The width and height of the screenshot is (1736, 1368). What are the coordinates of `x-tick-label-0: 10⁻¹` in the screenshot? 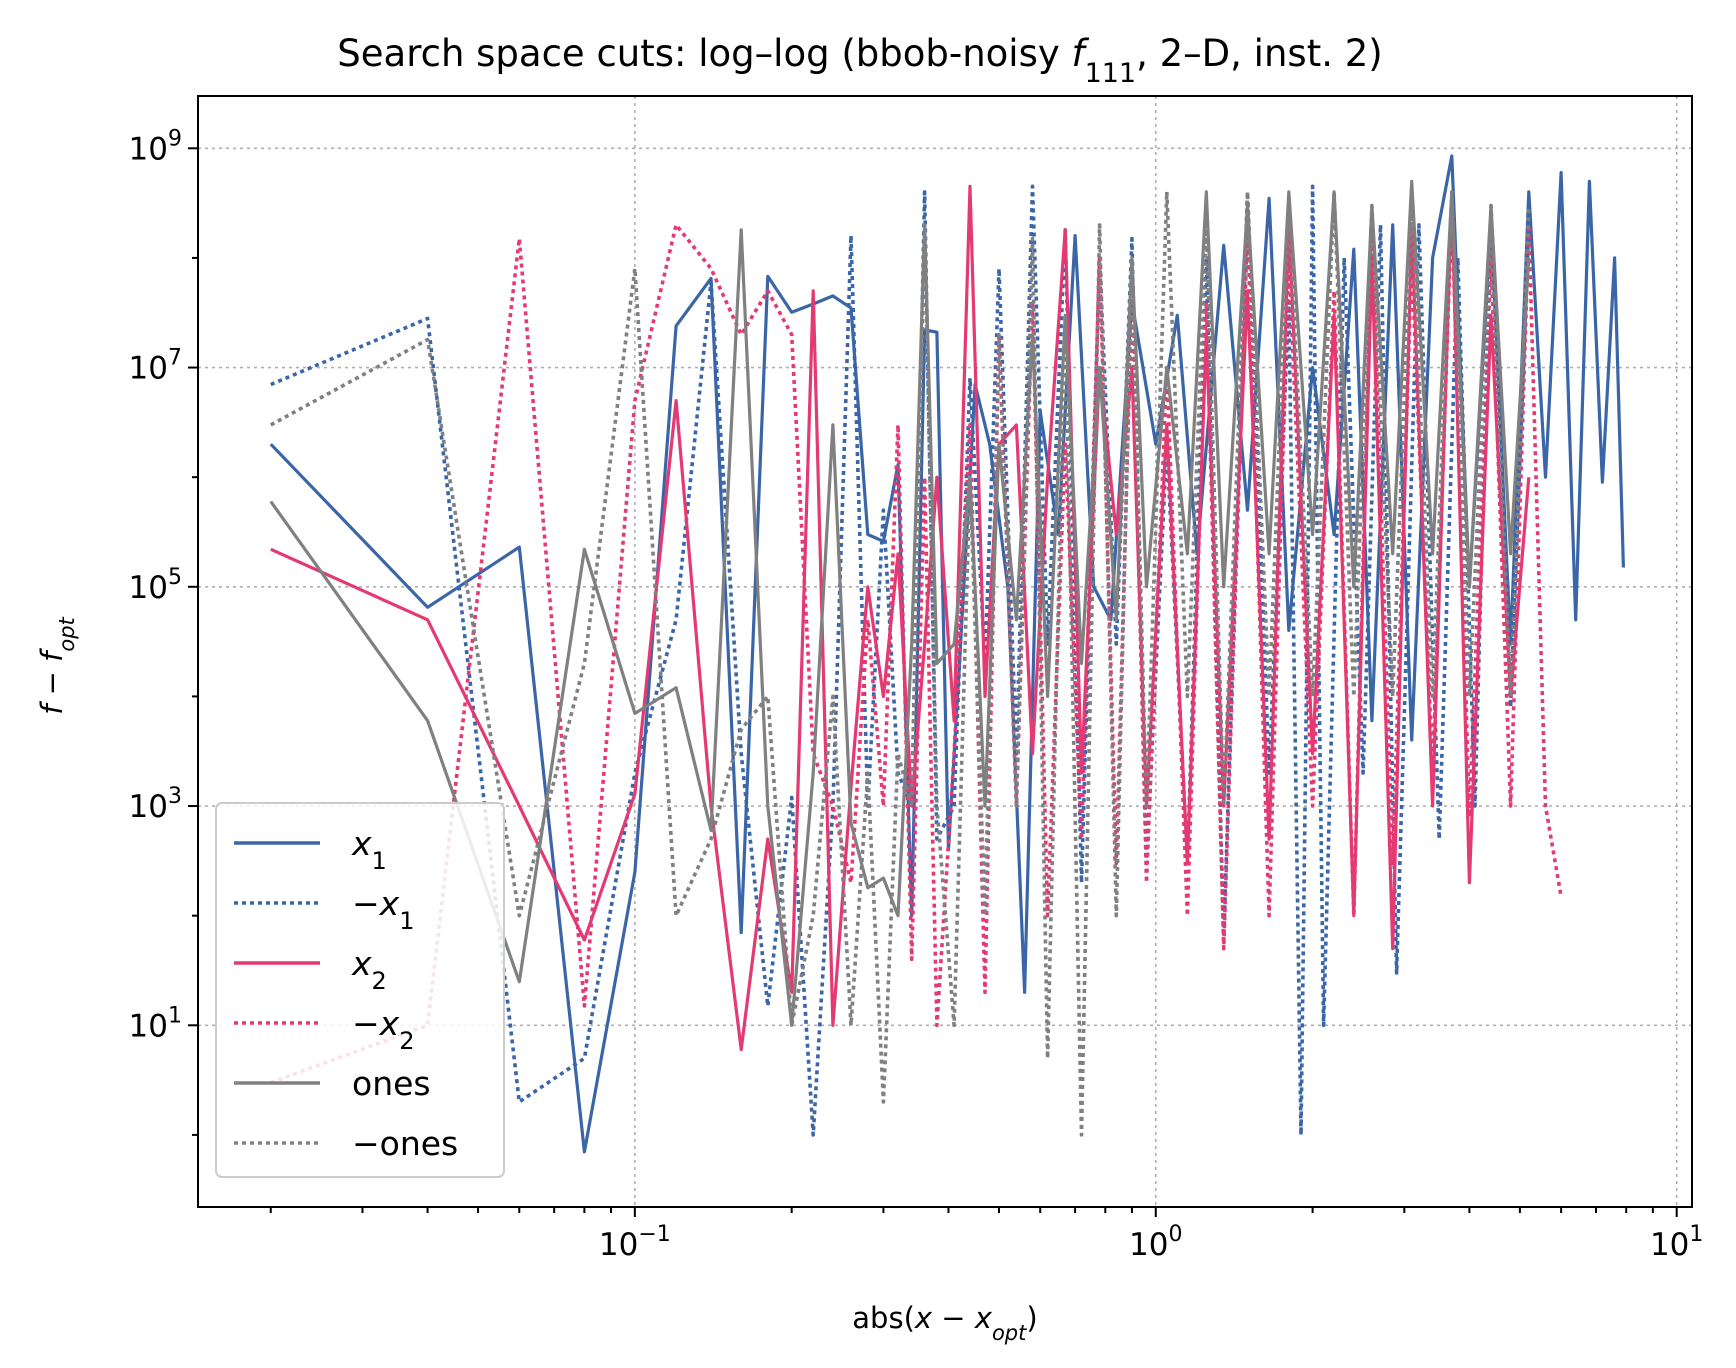 It's located at (635, 1242).